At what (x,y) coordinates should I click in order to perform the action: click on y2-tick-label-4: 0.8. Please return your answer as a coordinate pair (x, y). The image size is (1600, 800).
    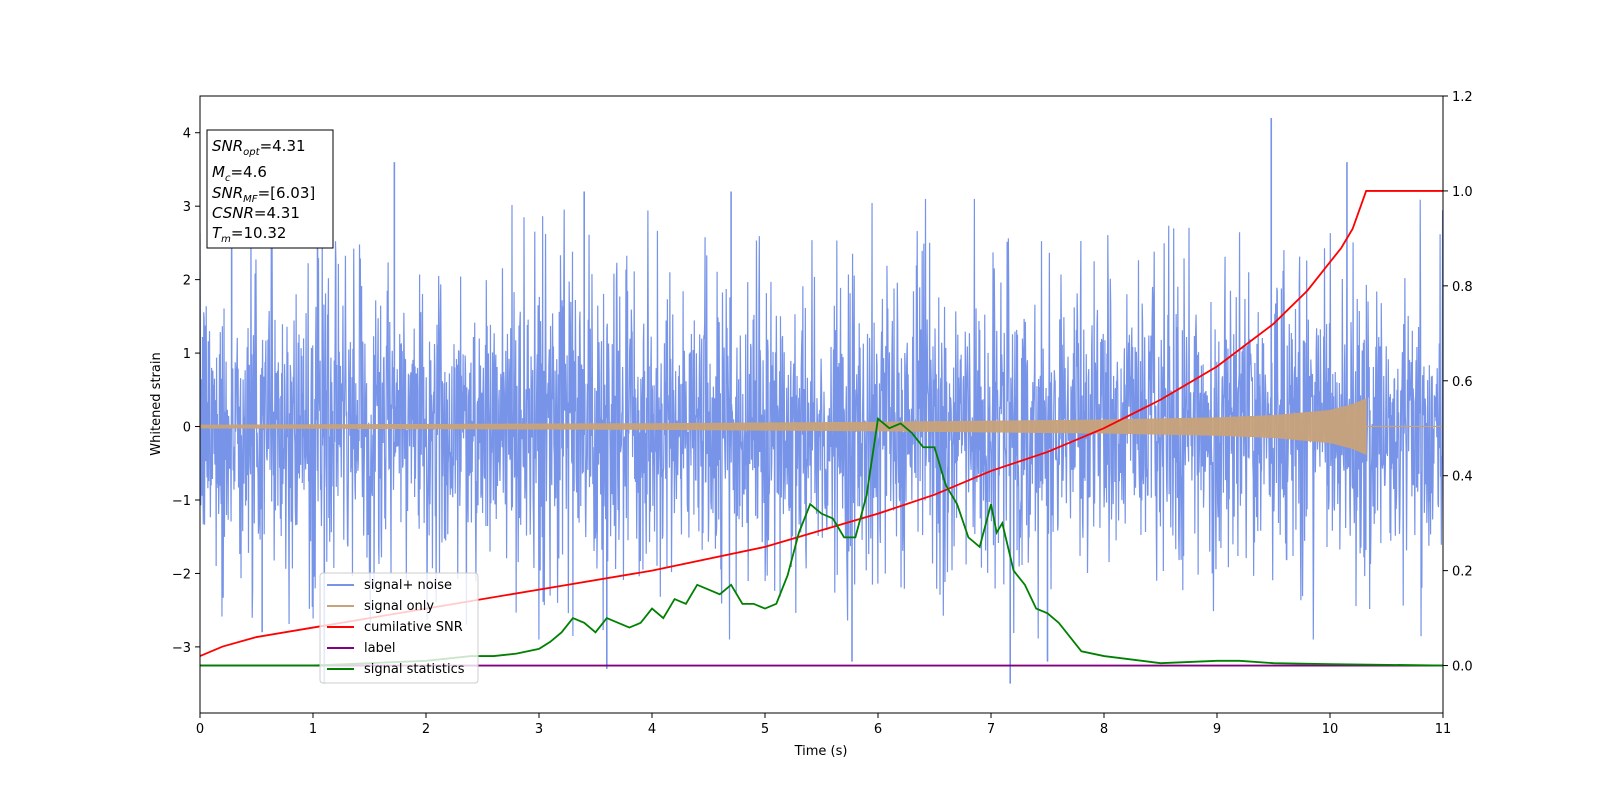
    Looking at the image, I should click on (1462, 287).